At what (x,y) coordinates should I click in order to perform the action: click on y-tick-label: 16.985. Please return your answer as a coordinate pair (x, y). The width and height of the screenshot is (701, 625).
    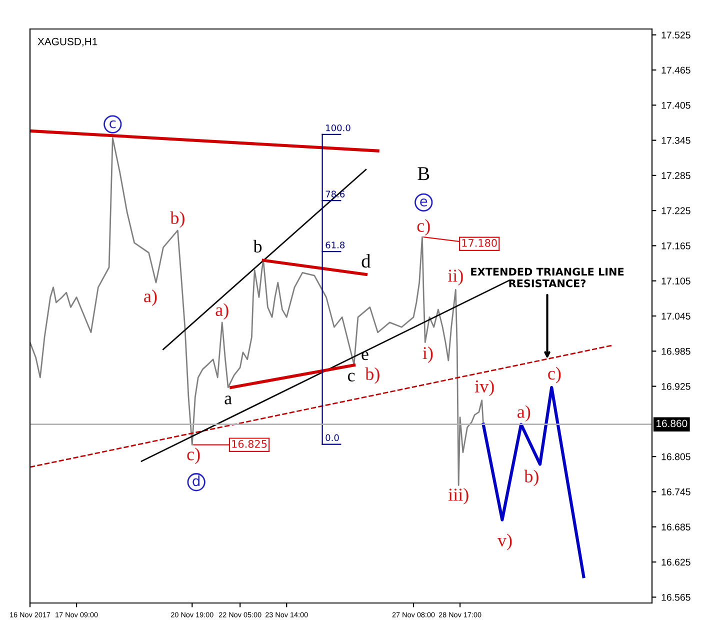
    Looking at the image, I should click on (676, 351).